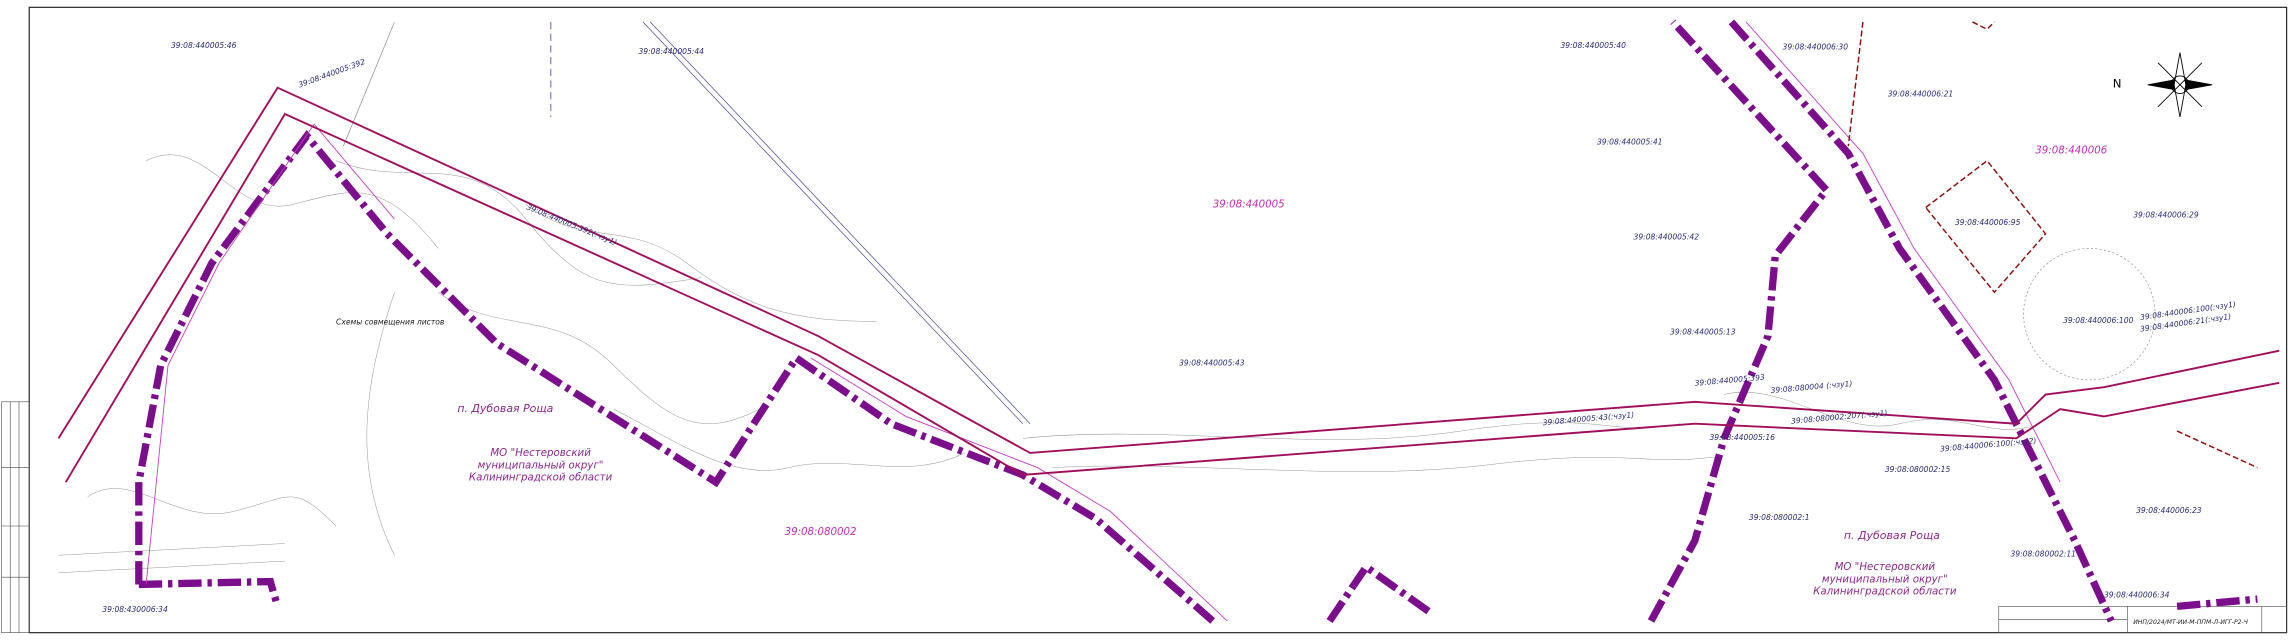  What do you see at coordinates (1593, 45) in the screenshot?
I see `parcel-number: 39:08:440005:40` at bounding box center [1593, 45].